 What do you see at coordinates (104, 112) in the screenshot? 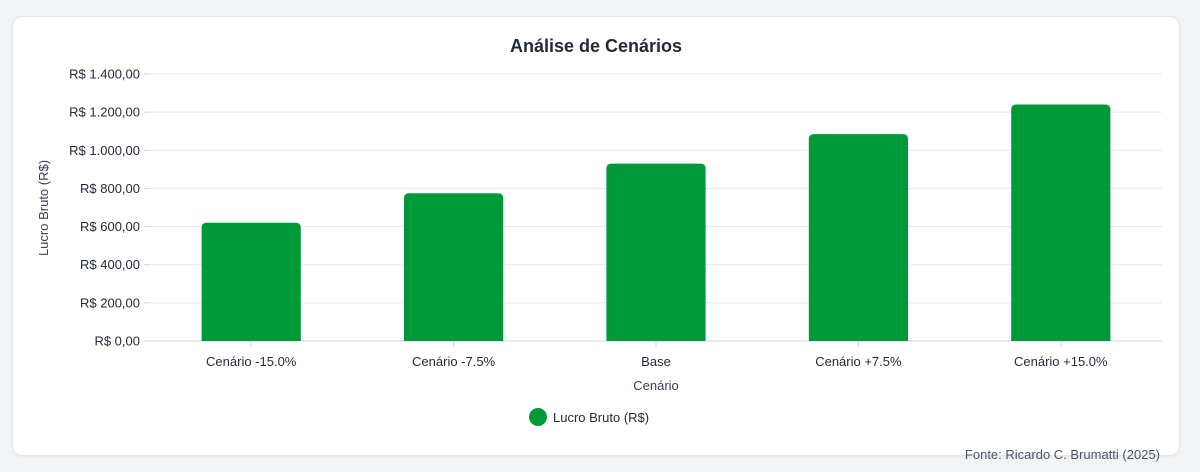
I see `y-tick-label: R$ 1.200,00` at bounding box center [104, 112].